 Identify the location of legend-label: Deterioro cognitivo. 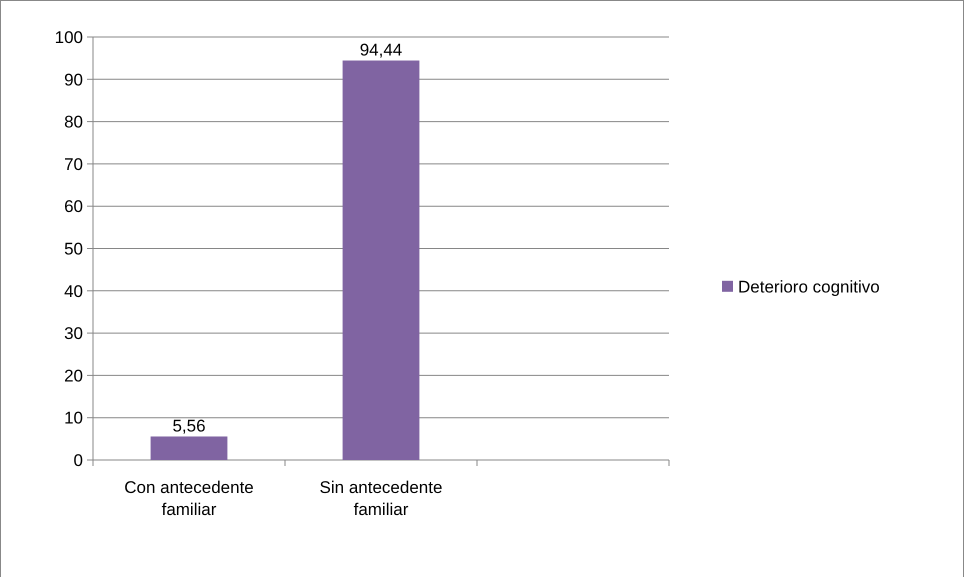
(809, 286).